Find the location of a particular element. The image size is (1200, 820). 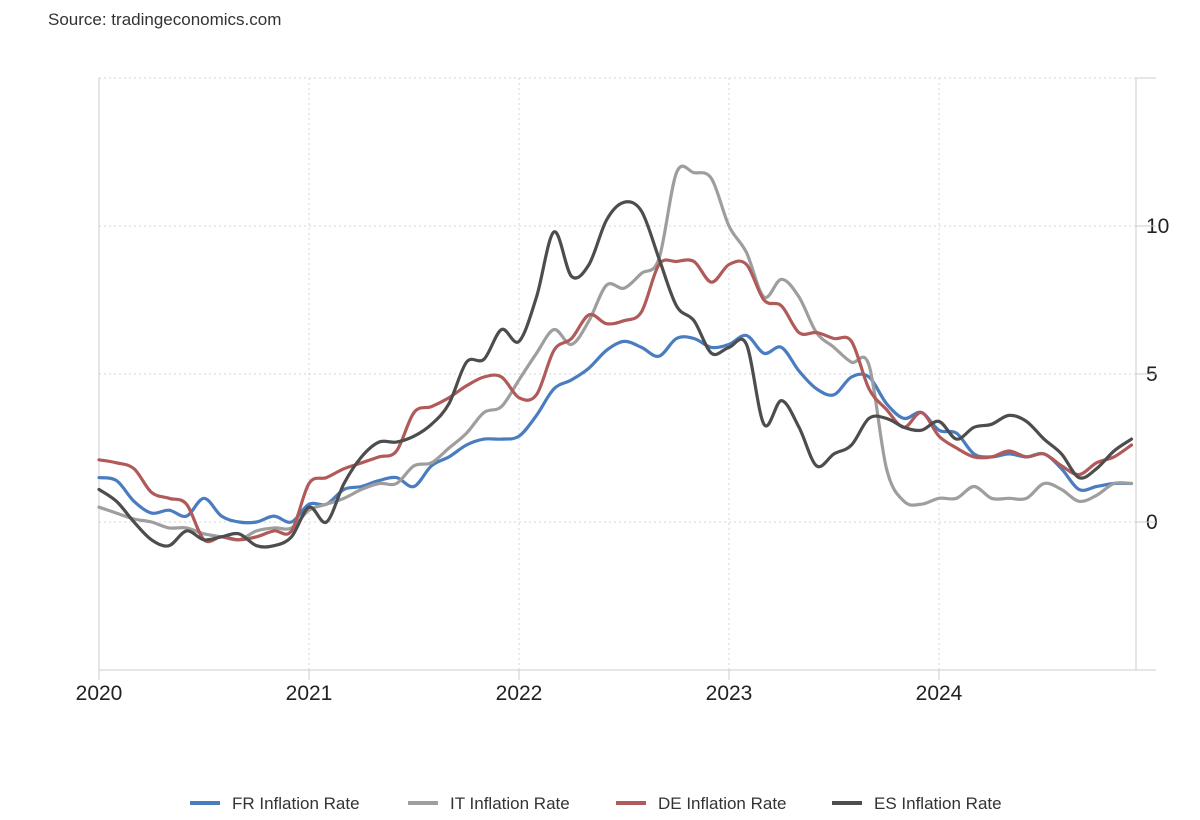

x-tick-label: 2020 is located at coordinates (99, 693).